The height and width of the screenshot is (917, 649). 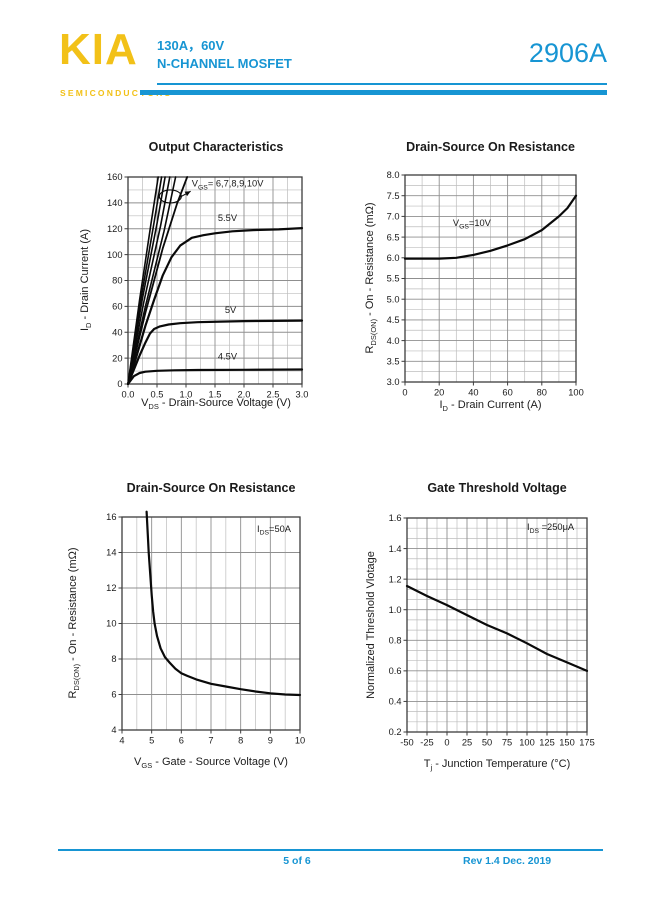 I want to click on svg-text: 3.5, so click(x=393, y=362).